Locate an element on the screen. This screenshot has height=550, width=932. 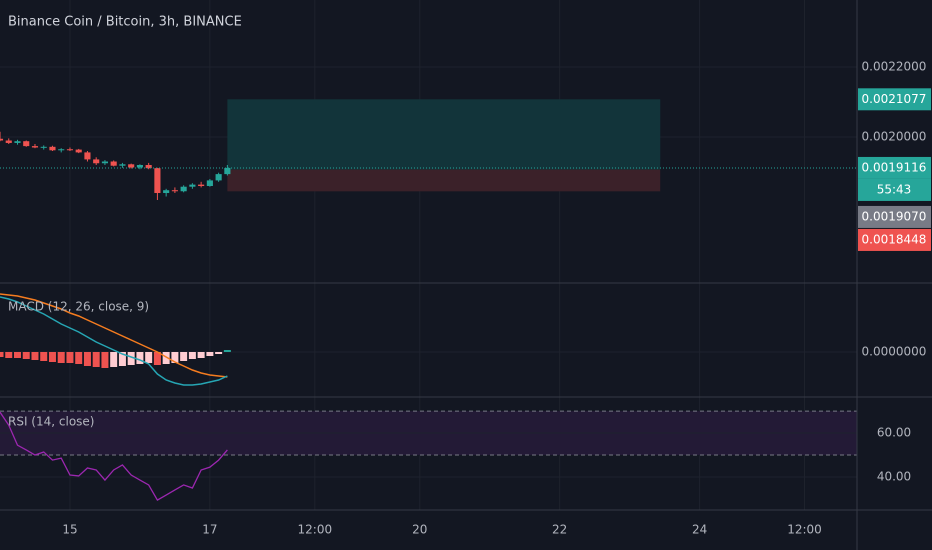
chart-title: Binance Coin / Bitcoin, 3h, BINANCE is located at coordinates (125, 22).